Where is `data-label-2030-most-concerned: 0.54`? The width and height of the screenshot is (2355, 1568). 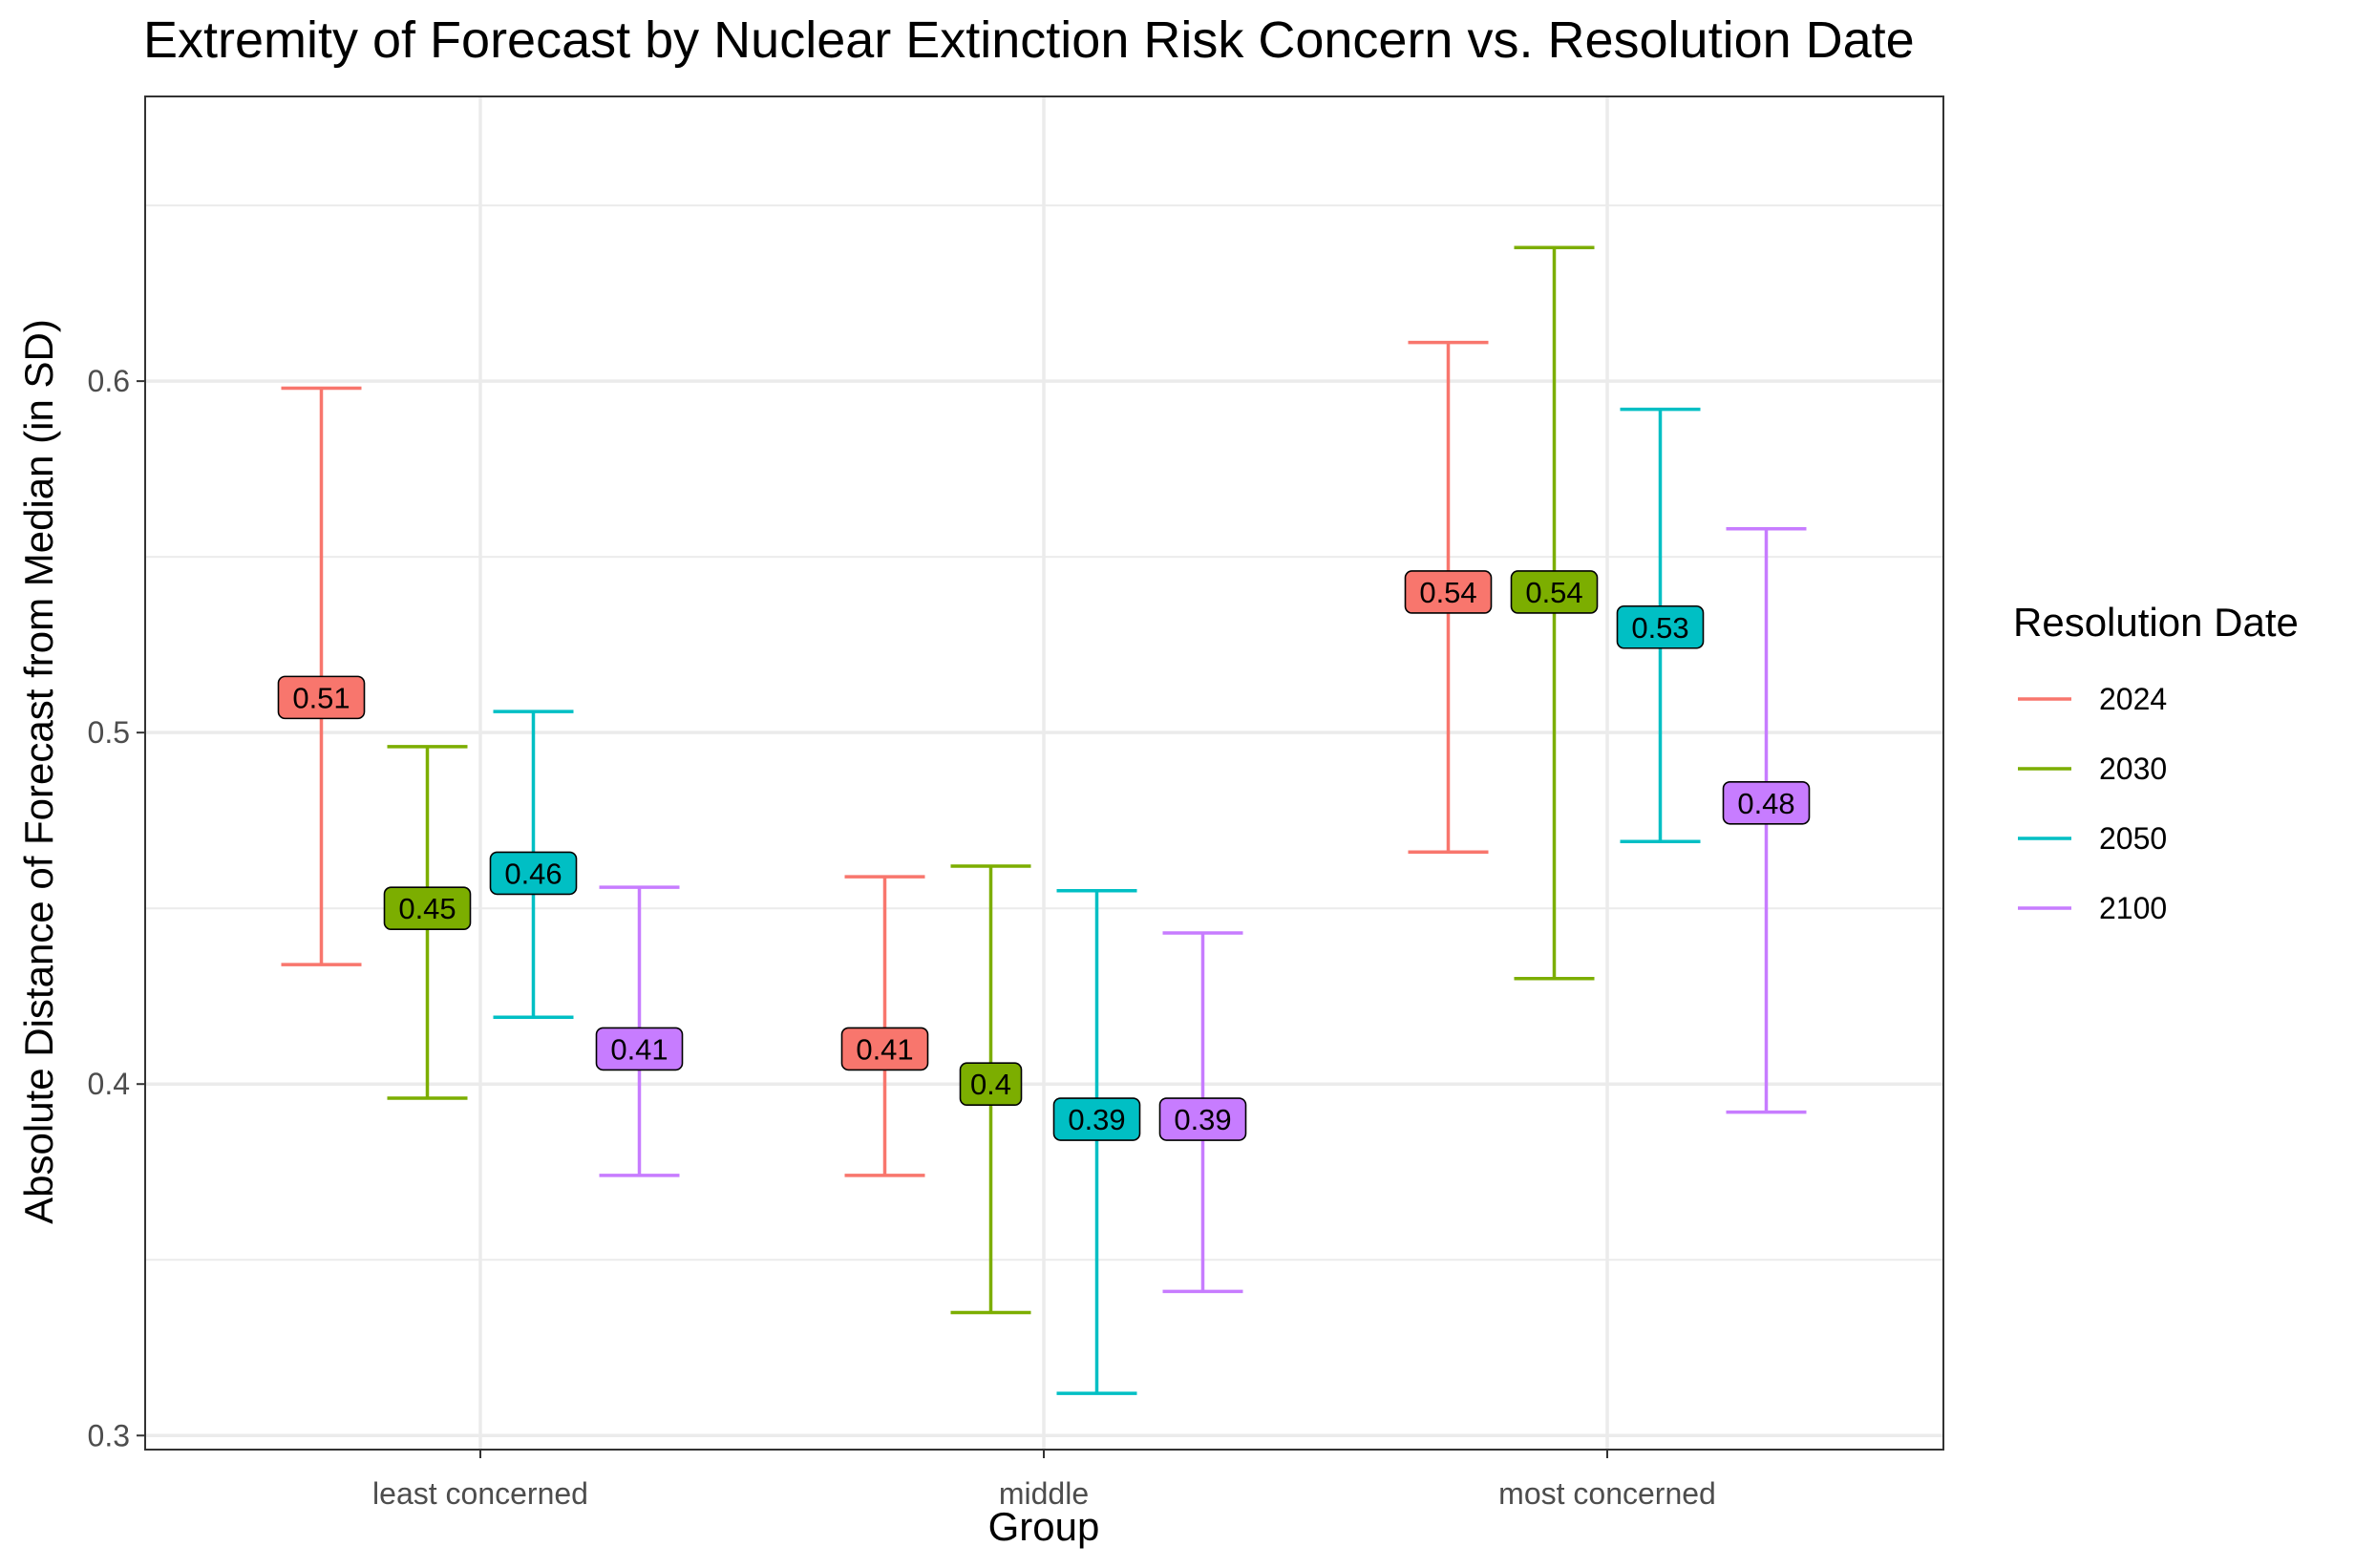
data-label-2030-most-concerned: 0.54 is located at coordinates (1554, 592).